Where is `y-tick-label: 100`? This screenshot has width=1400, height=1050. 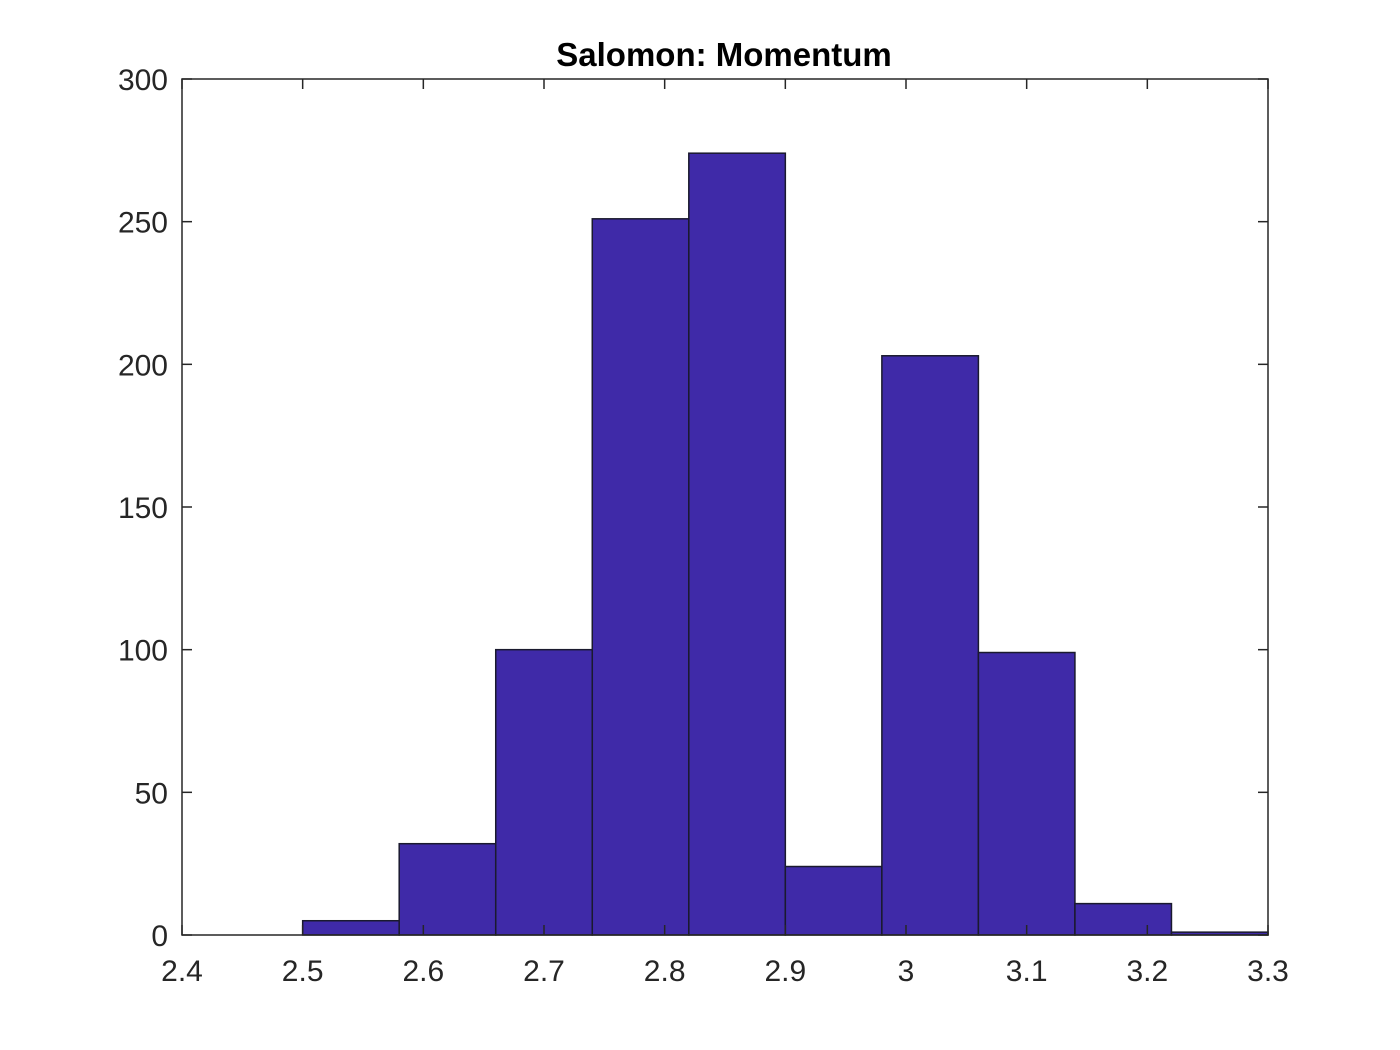 y-tick-label: 100 is located at coordinates (143, 651).